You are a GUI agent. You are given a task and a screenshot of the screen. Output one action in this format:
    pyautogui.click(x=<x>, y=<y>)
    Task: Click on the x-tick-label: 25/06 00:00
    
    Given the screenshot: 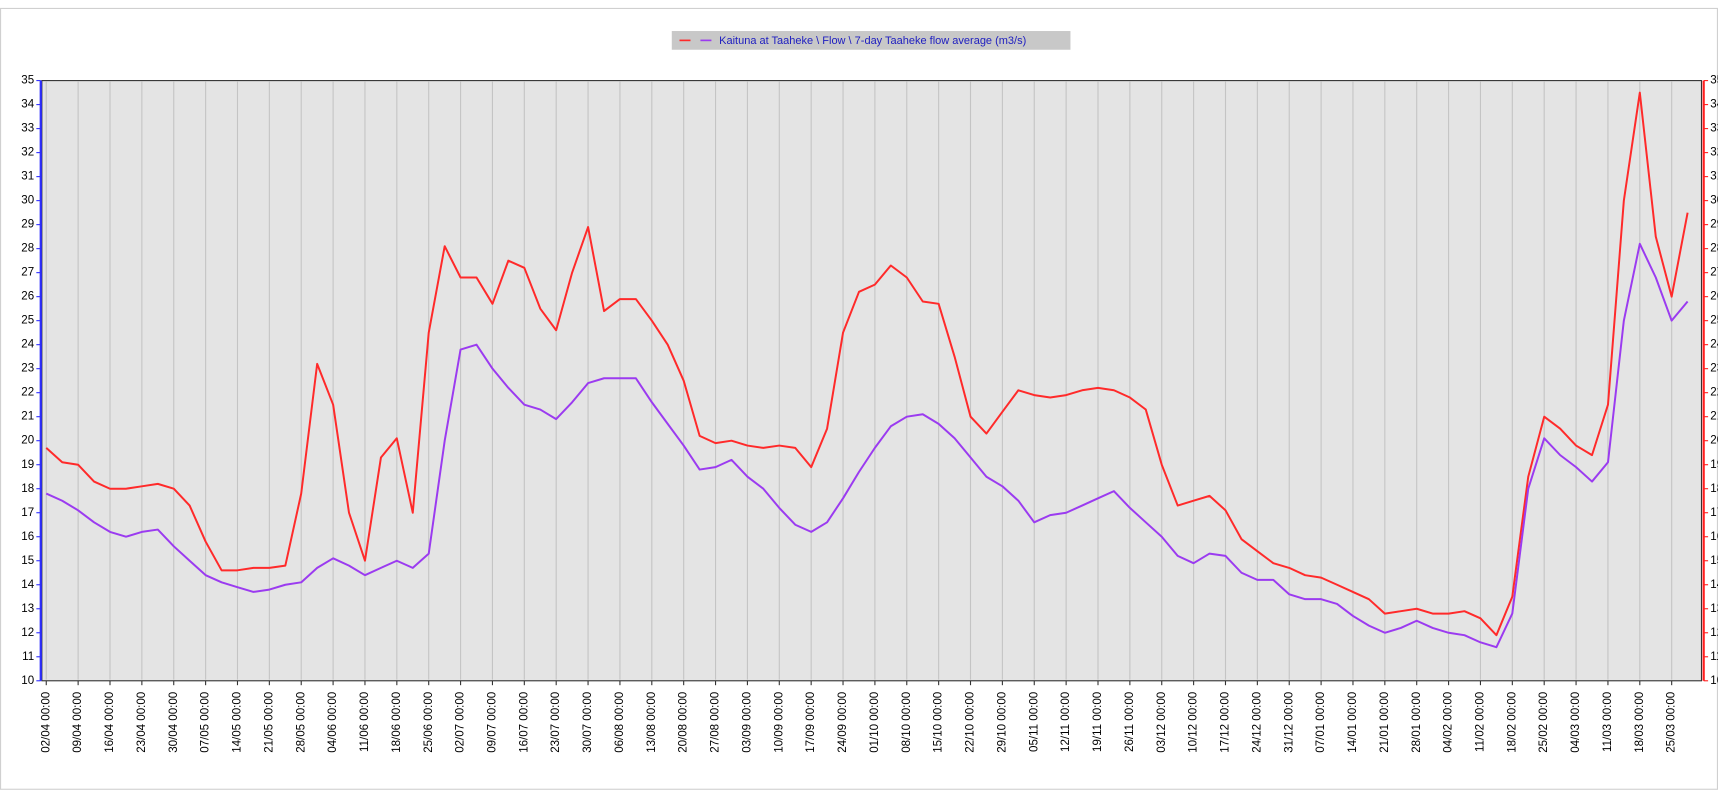 What is the action you would take?
    pyautogui.click(x=429, y=722)
    